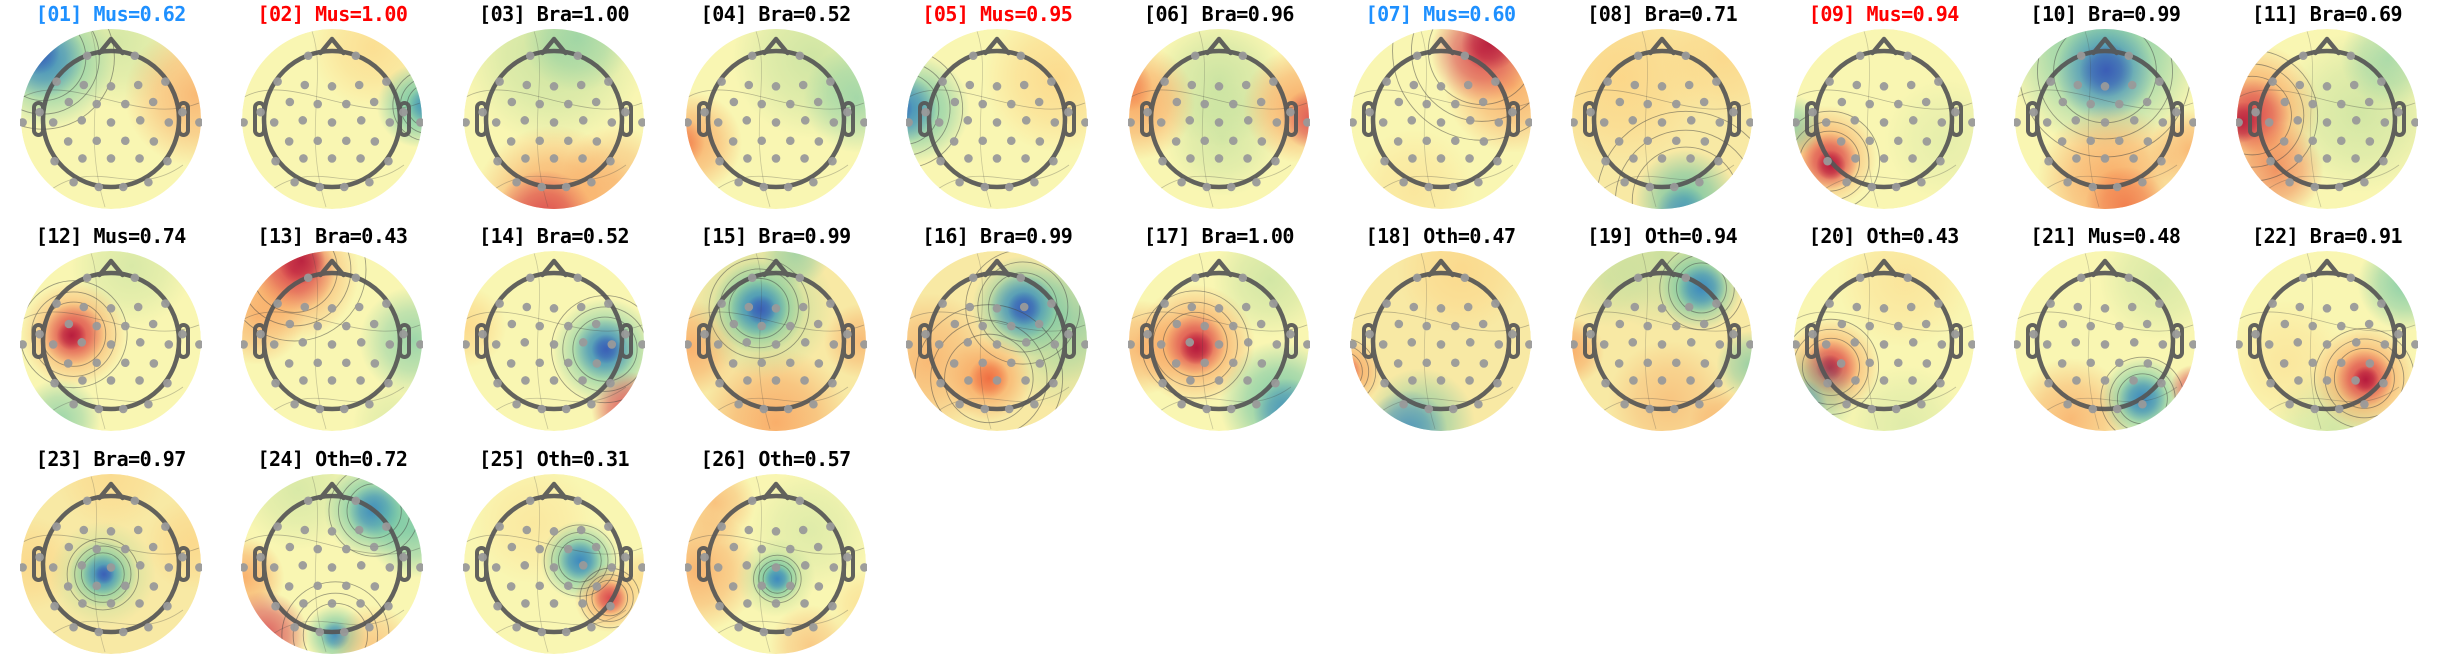  I want to click on component-panel: [15] Bra=0.99, so click(776, 333).